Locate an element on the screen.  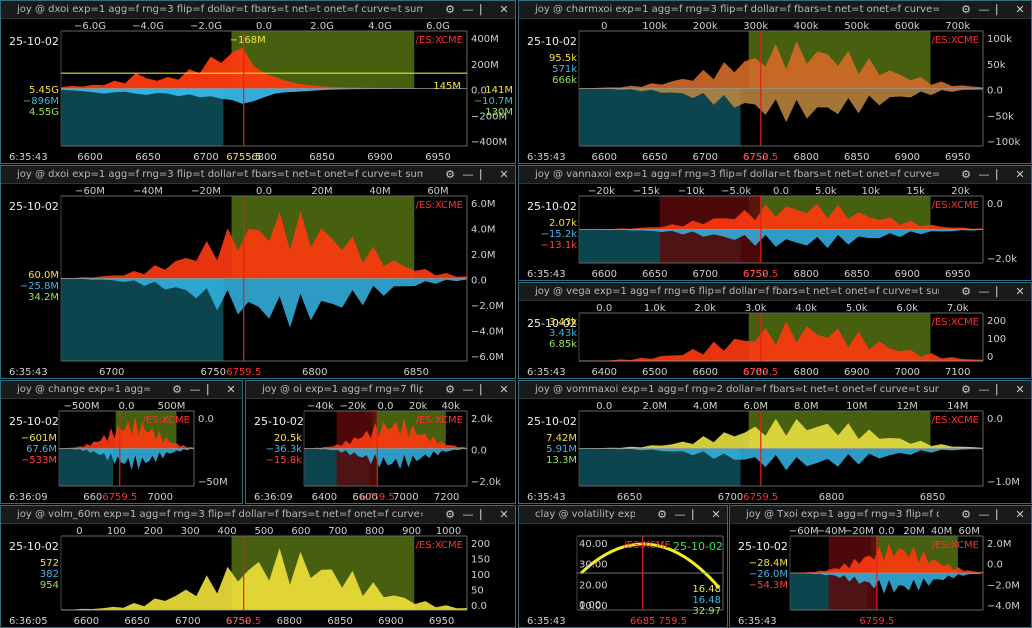
top-tick-label: −20k is located at coordinates (601, 191).